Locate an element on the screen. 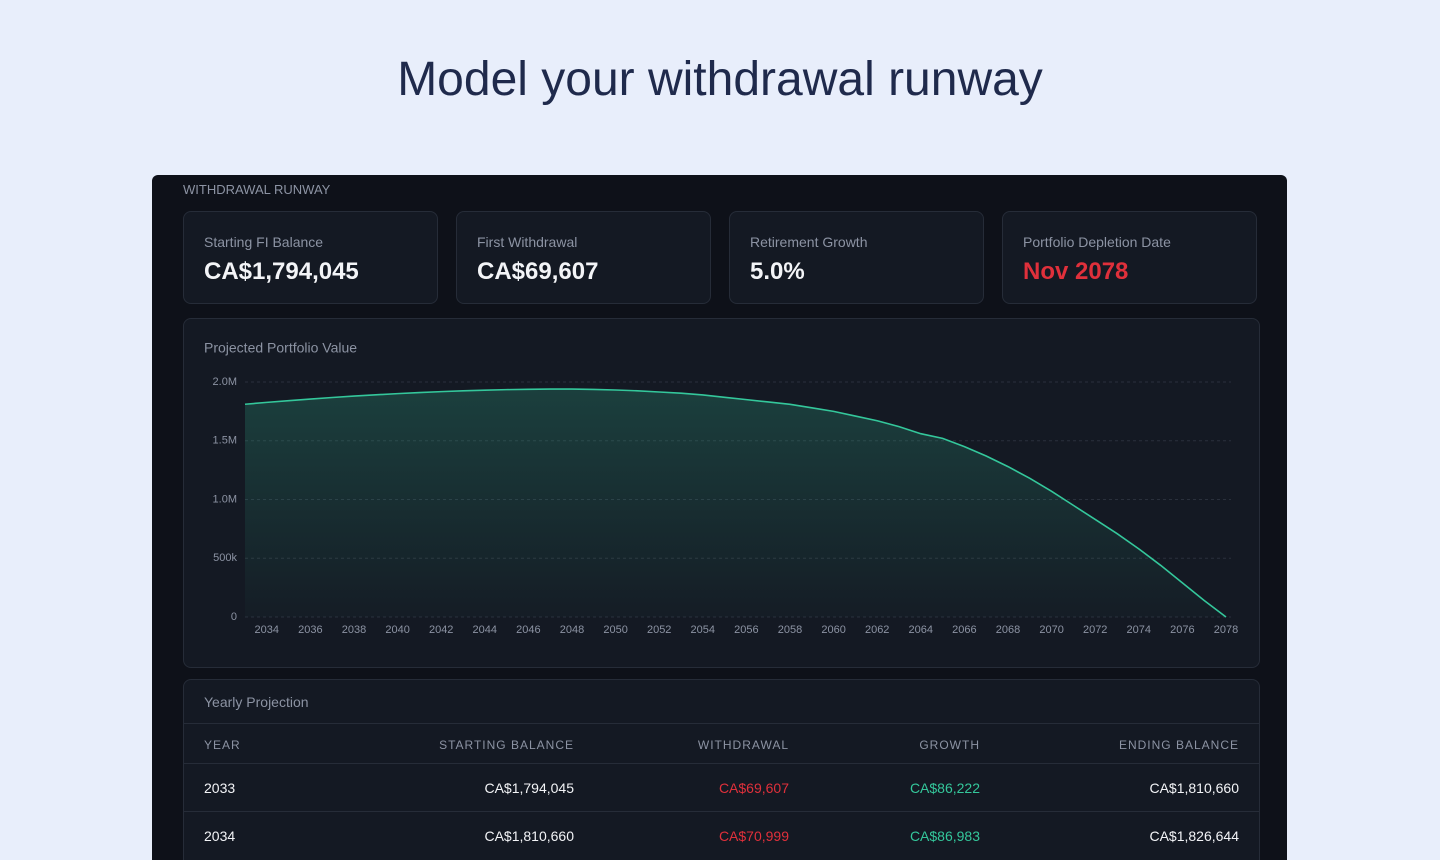 This screenshot has height=860, width=1440. stat-label: First Withdrawal is located at coordinates (527, 242).